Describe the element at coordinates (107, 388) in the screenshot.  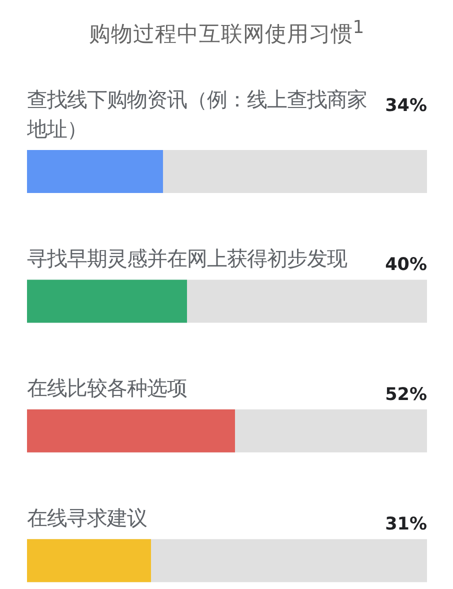
I see `y-tick-label: 在线比较各种选项` at that location.